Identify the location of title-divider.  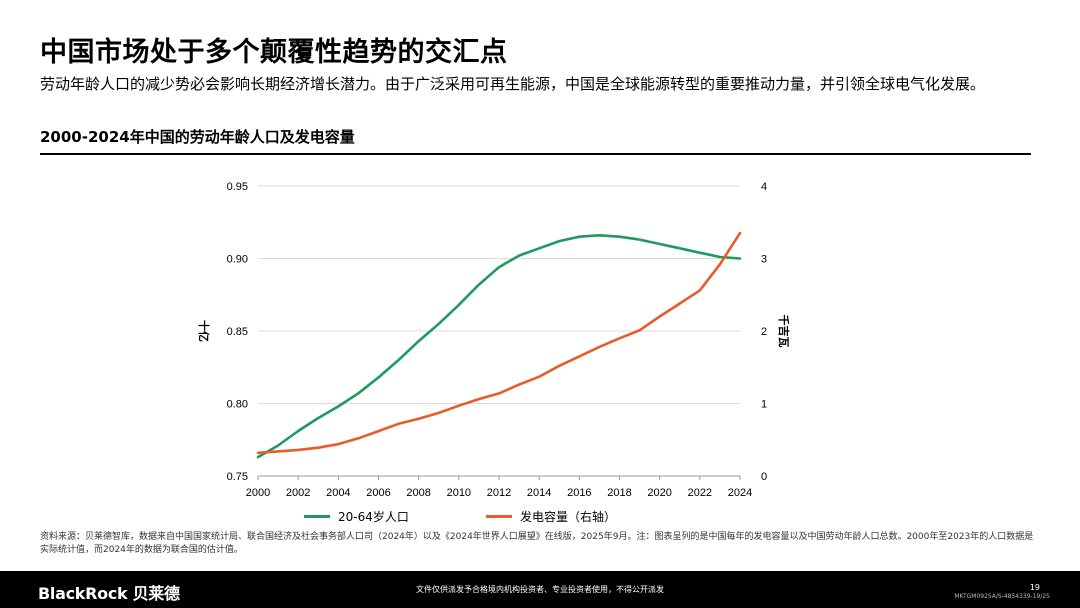
(535, 154).